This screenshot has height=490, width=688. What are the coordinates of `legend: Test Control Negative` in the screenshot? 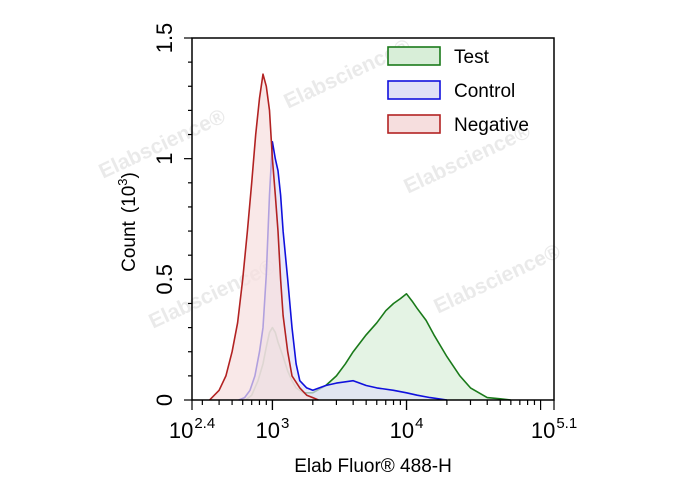 It's located at (458, 91).